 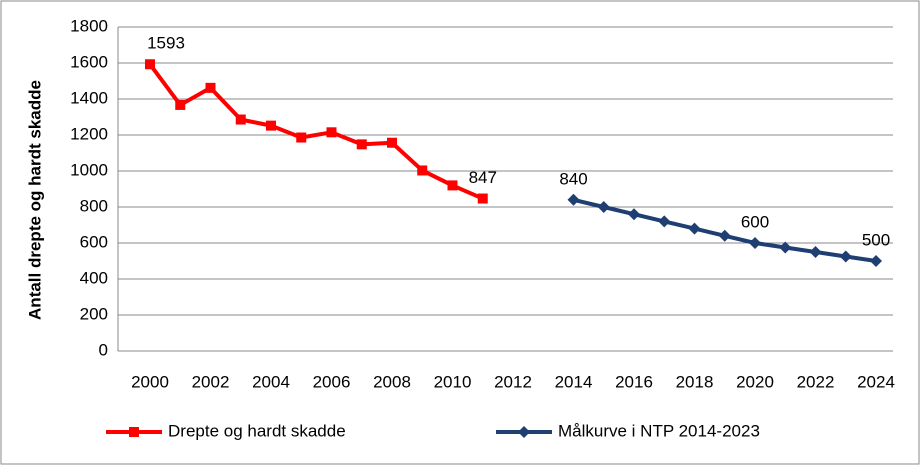 What do you see at coordinates (876, 381) in the screenshot?
I see `x-tick-label: 2024` at bounding box center [876, 381].